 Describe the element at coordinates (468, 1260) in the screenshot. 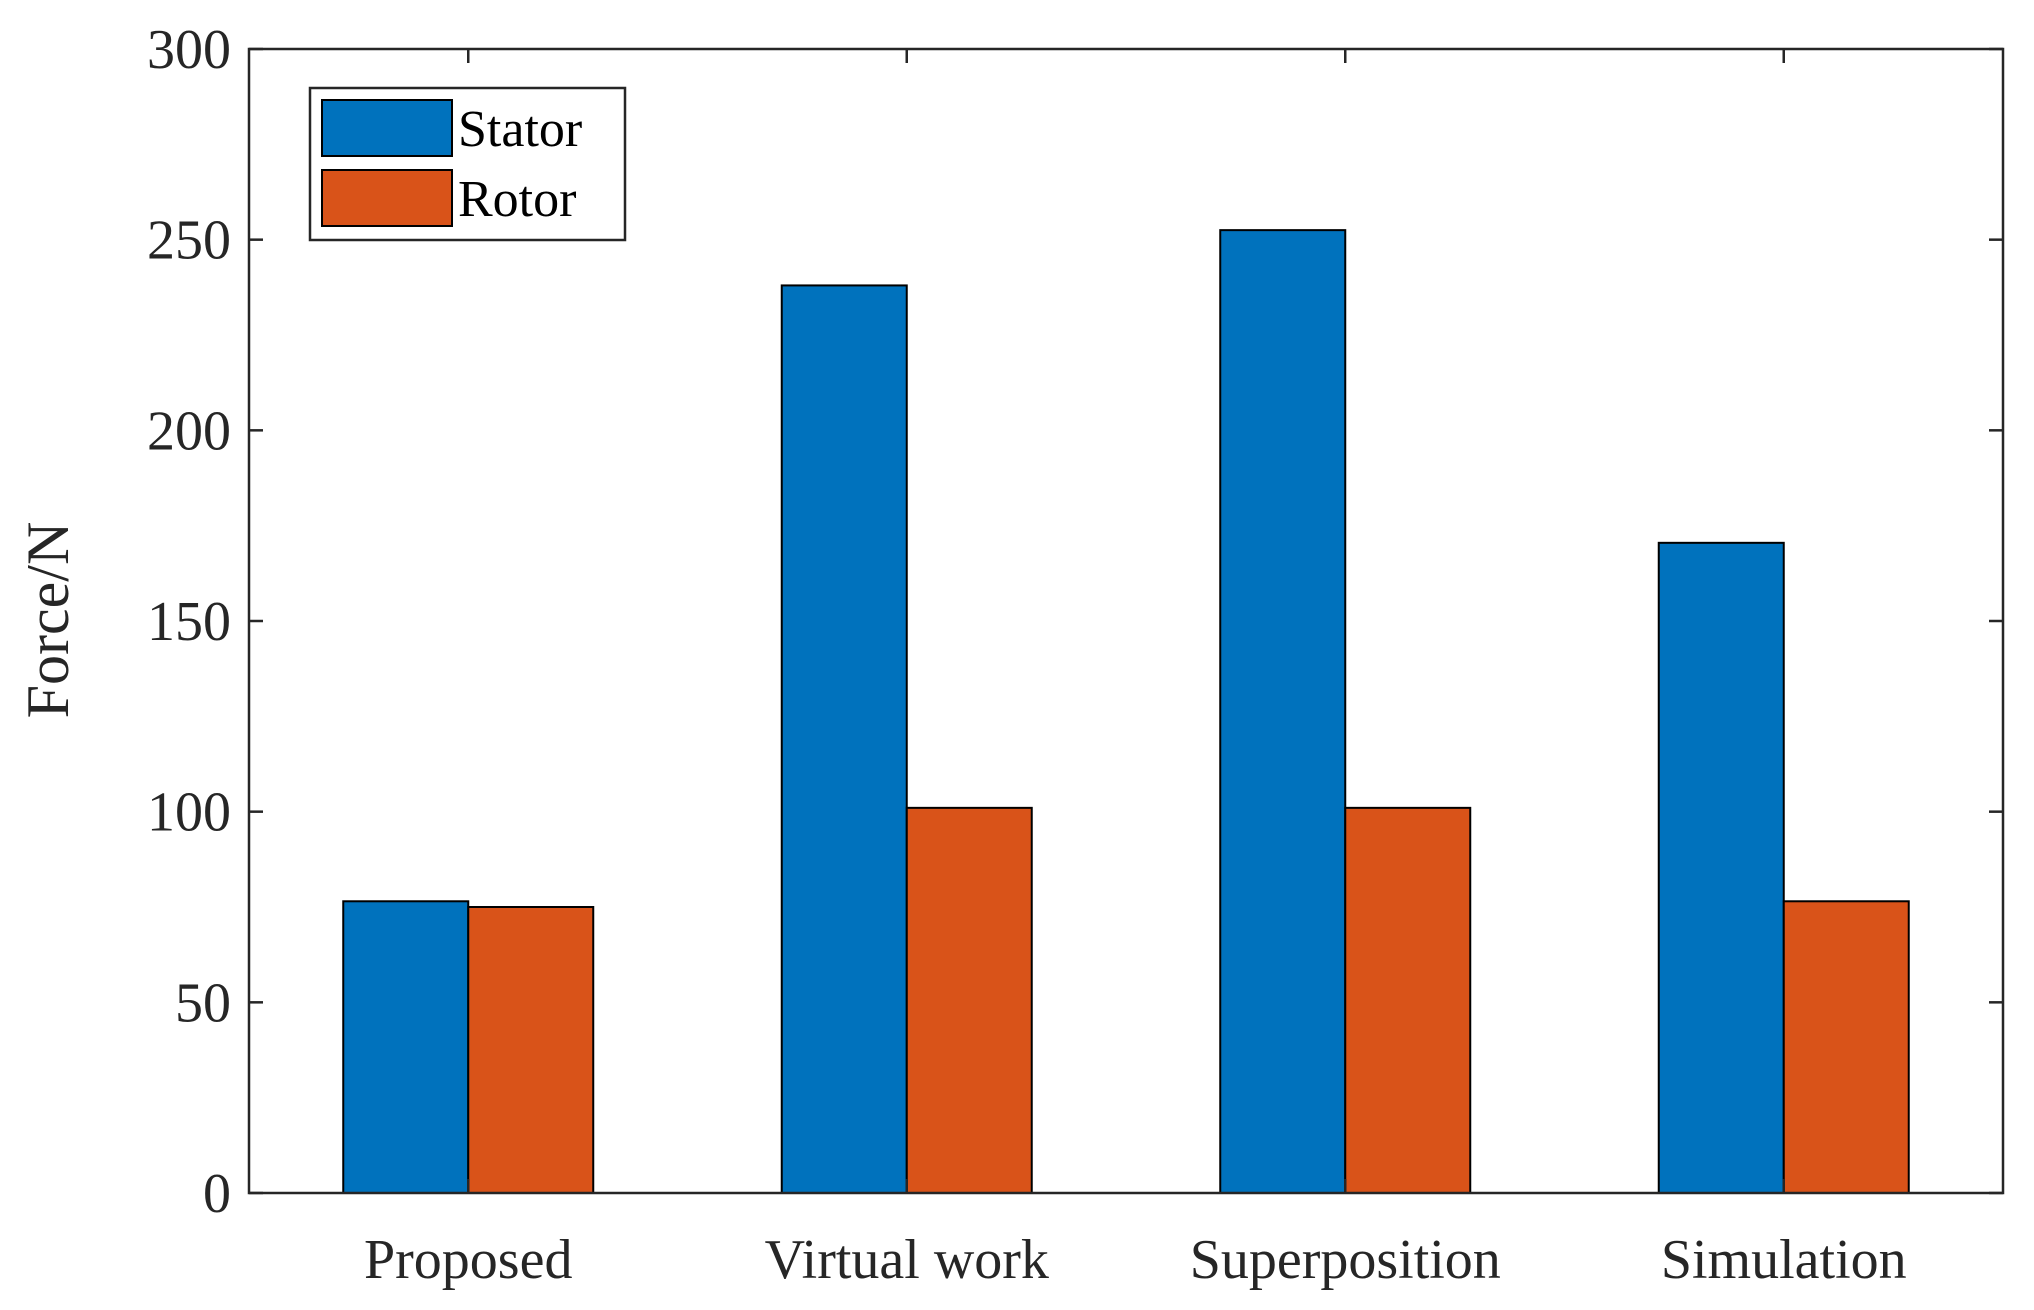

I see `x-tick-label-proposed: Proposed` at that location.